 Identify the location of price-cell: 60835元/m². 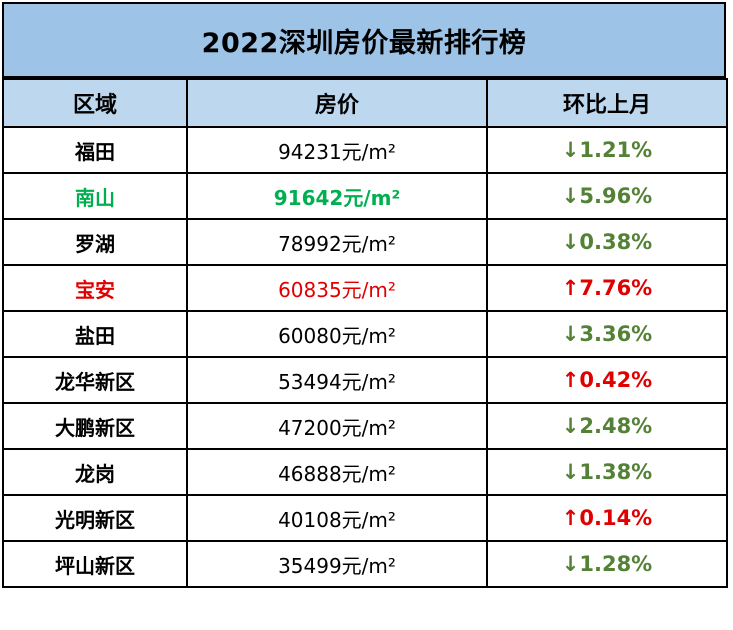
(337, 288).